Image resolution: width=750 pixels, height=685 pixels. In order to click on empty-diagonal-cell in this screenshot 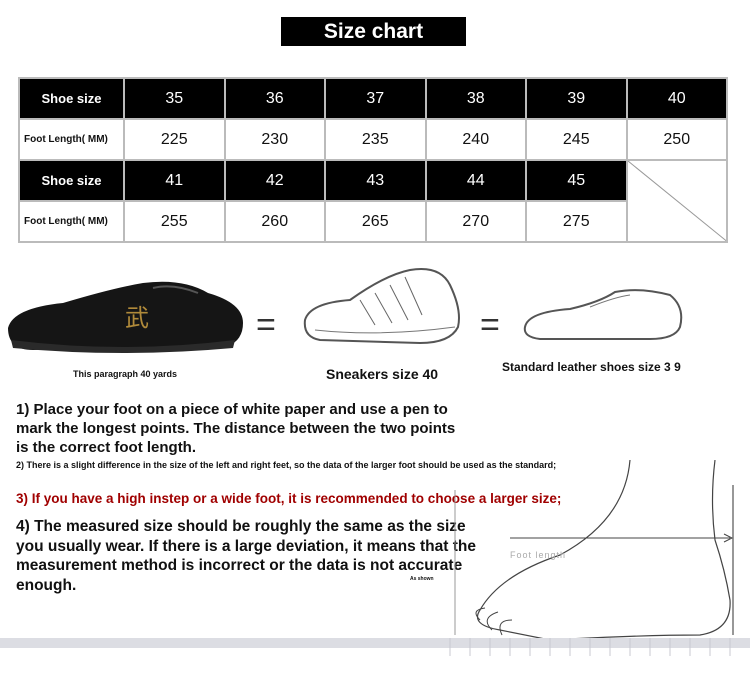, I will do `click(676, 201)`.